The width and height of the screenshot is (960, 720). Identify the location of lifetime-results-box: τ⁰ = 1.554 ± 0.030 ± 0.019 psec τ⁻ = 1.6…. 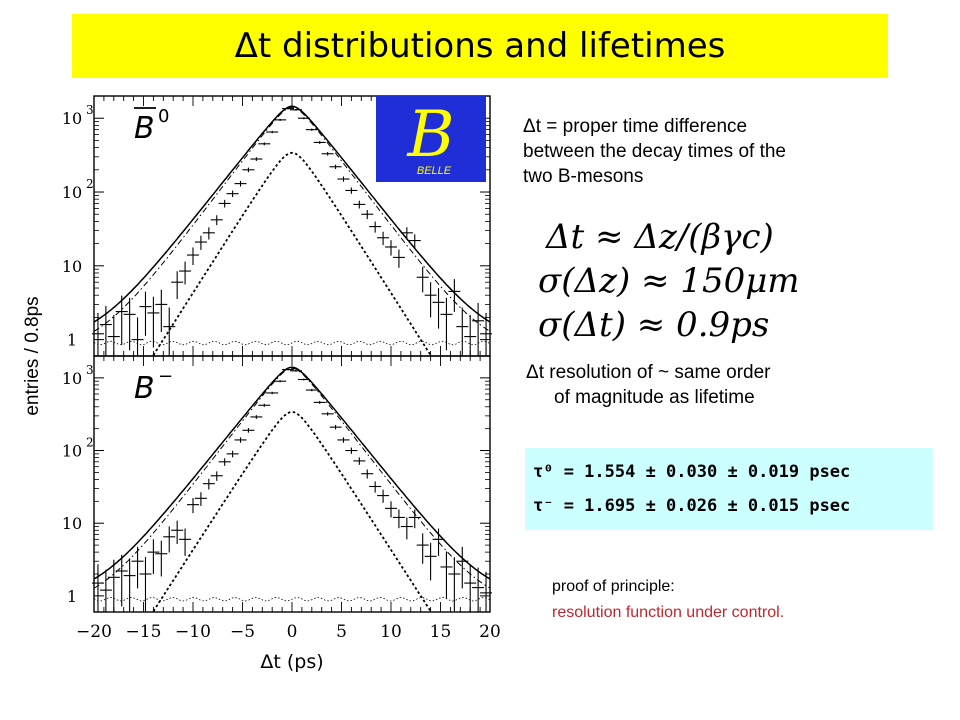
(729, 489).